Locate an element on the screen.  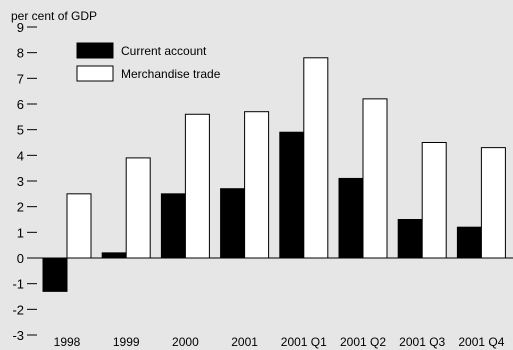
y-tick-label: 2 is located at coordinates (20, 207).